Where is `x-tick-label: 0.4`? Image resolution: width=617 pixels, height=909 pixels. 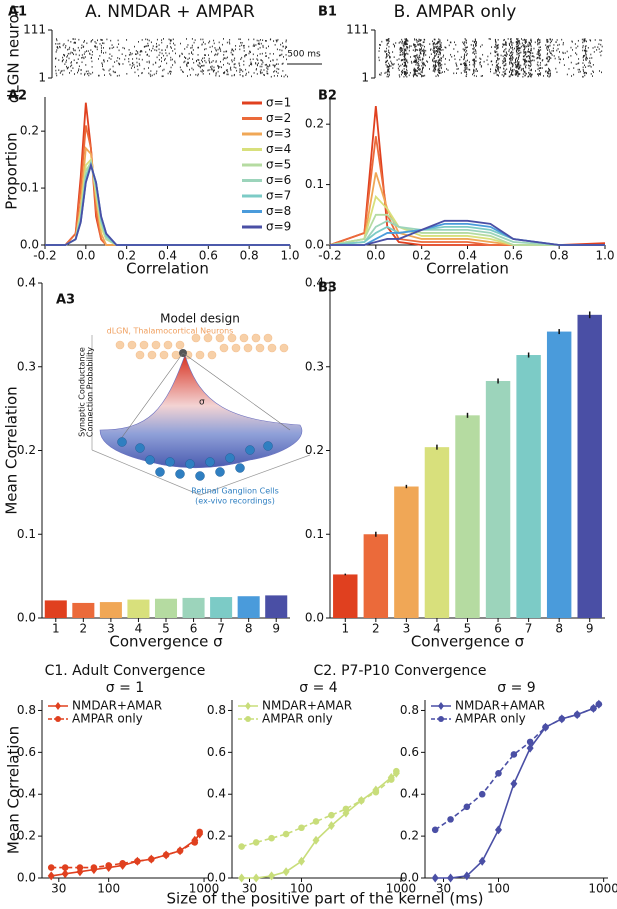
x-tick-label: 0.4 is located at coordinates (167, 256).